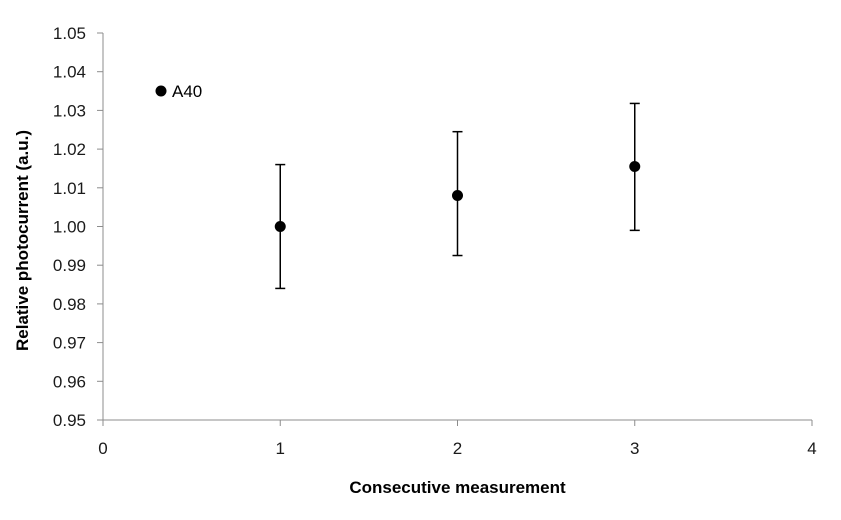 This screenshot has width=841, height=520. What do you see at coordinates (457, 487) in the screenshot?
I see `x-axis-title: Consecutive measurement` at bounding box center [457, 487].